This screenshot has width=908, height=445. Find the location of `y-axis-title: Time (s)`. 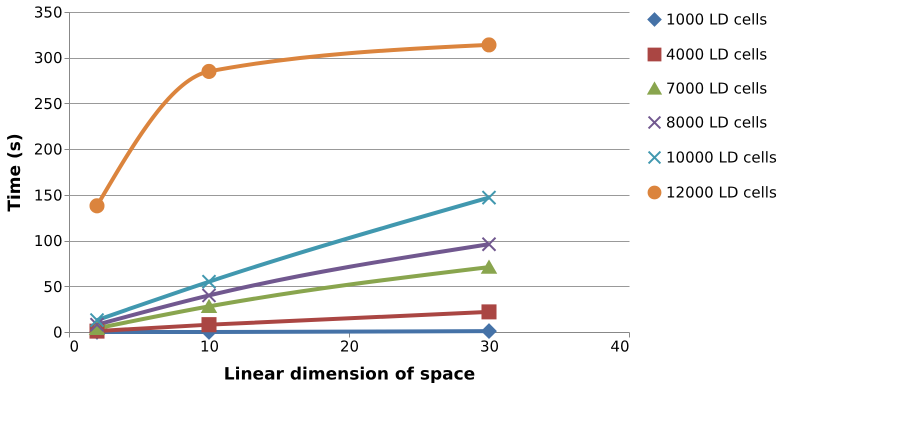

y-axis-title: Time (s) is located at coordinates (14, 172).